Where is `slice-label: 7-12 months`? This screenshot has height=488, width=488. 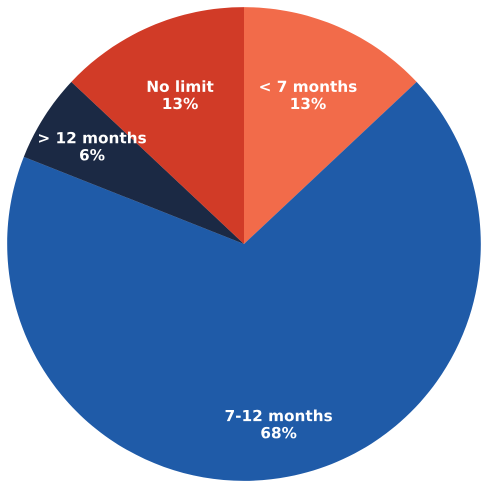 slice-label: 7-12 months is located at coordinates (279, 416).